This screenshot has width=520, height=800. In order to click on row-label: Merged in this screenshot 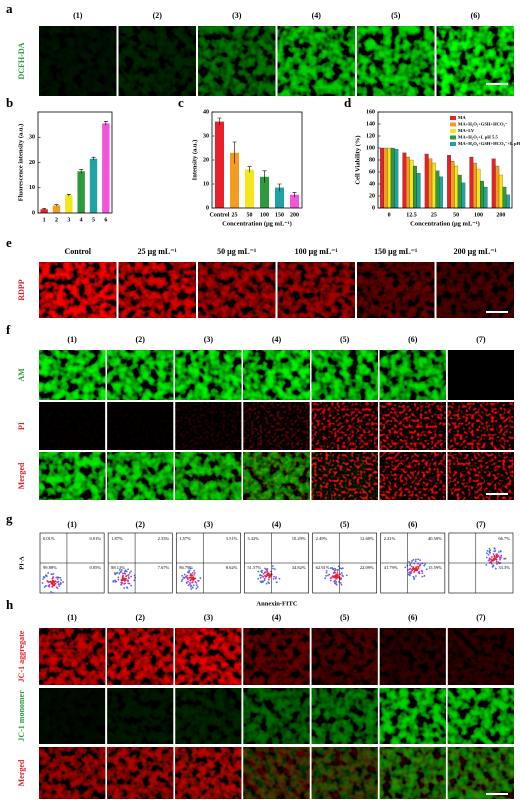, I will do `click(21, 475)`.